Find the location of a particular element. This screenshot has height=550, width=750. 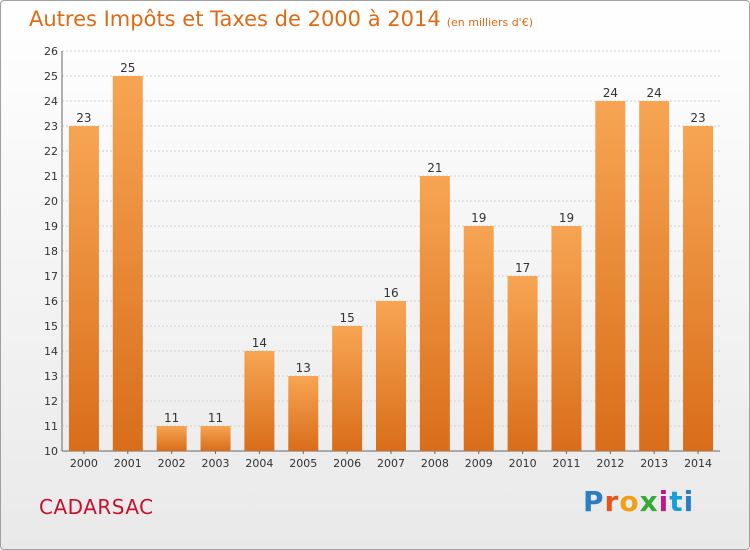

chart-title-text: Autres Impôts et Taxes de 2000 à 2014 is located at coordinates (235, 19).